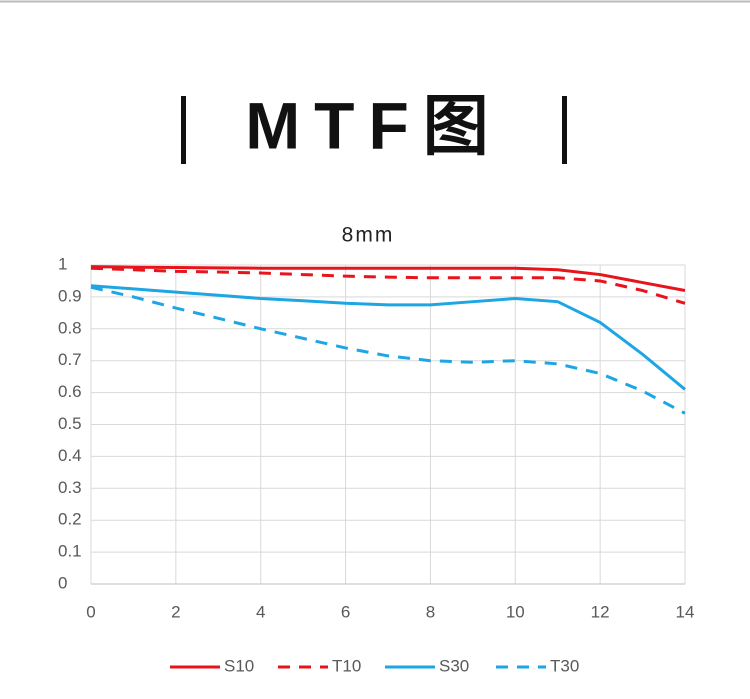  I want to click on y-tick-label: 0.3, so click(70, 487).